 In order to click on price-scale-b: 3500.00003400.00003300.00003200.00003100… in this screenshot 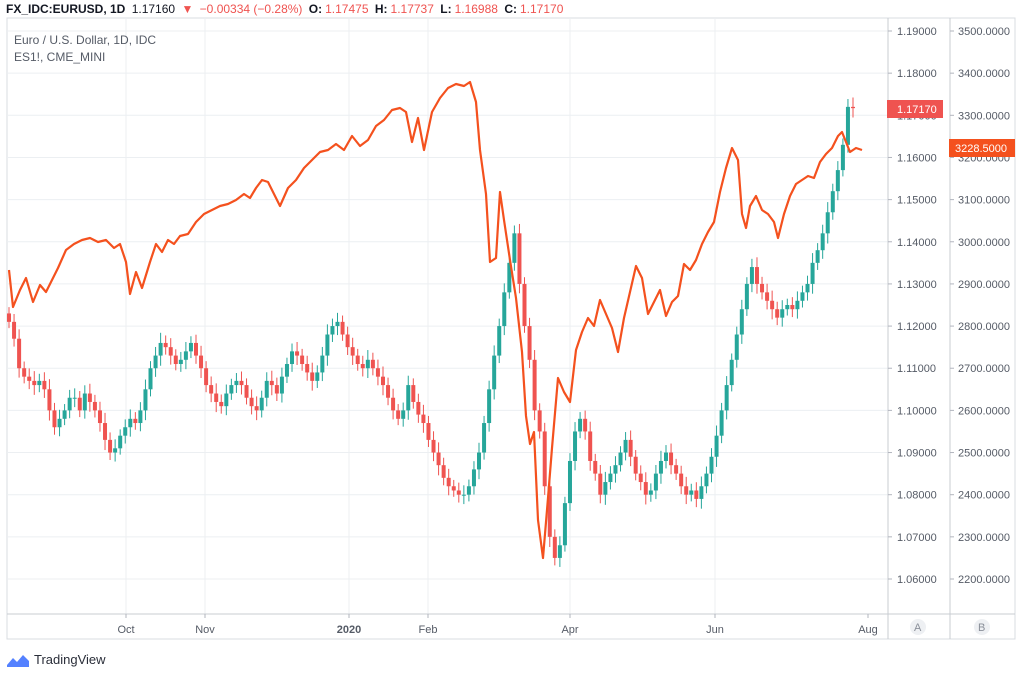, I will do `click(980, 306)`.